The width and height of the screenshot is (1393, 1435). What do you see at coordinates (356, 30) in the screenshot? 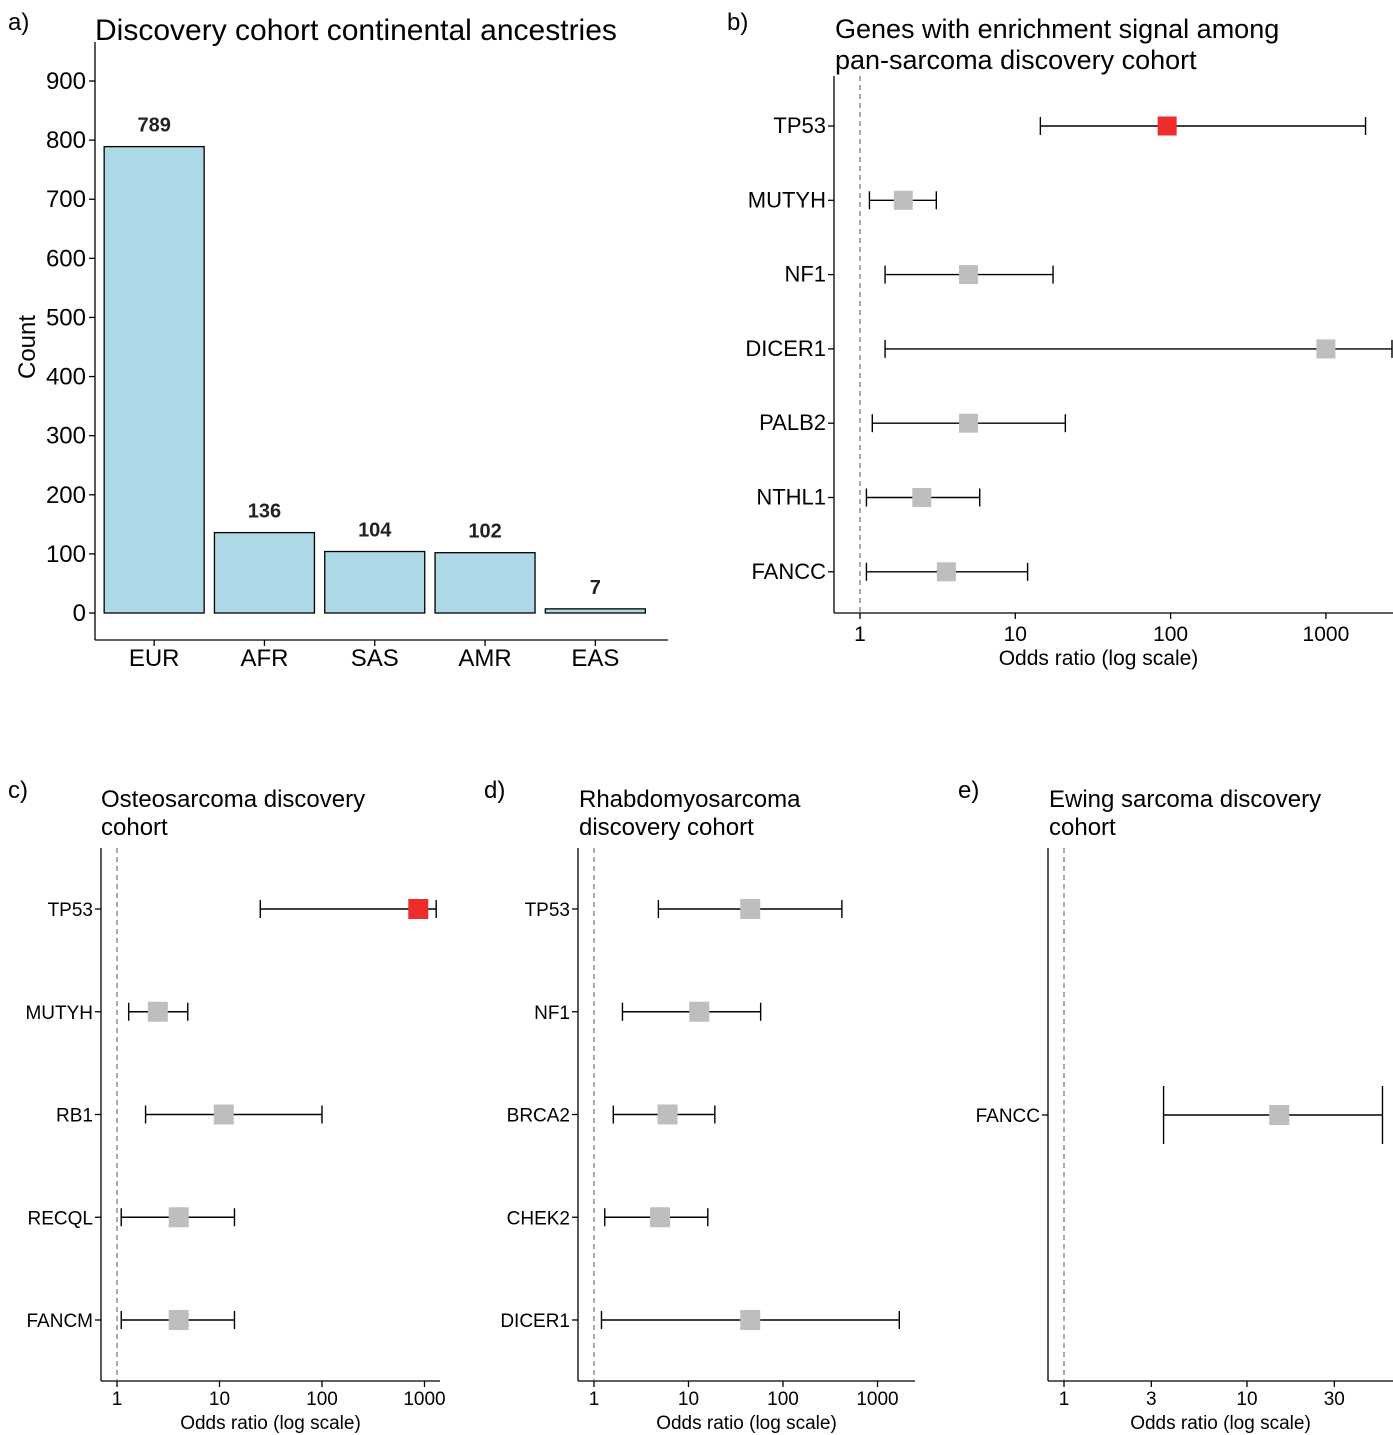
I see `chart-title-a: Discovery cohort continental ancestries` at bounding box center [356, 30].